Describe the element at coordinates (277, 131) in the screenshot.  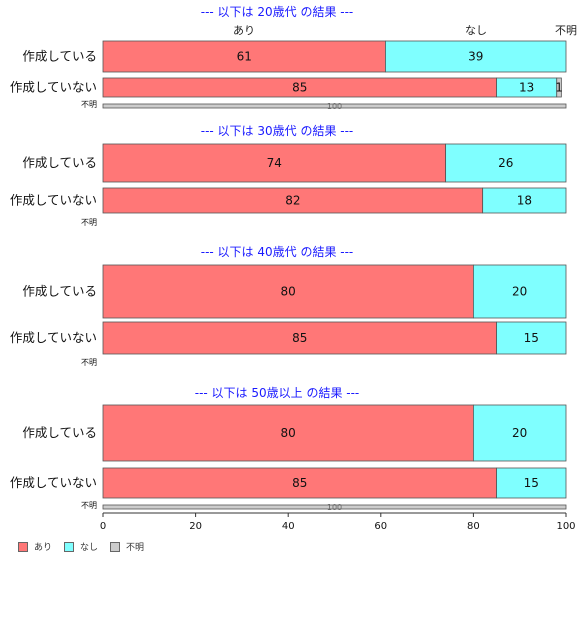
I see `panel-title-1: --- 以下は 30歳代 の結果 ---` at that location.